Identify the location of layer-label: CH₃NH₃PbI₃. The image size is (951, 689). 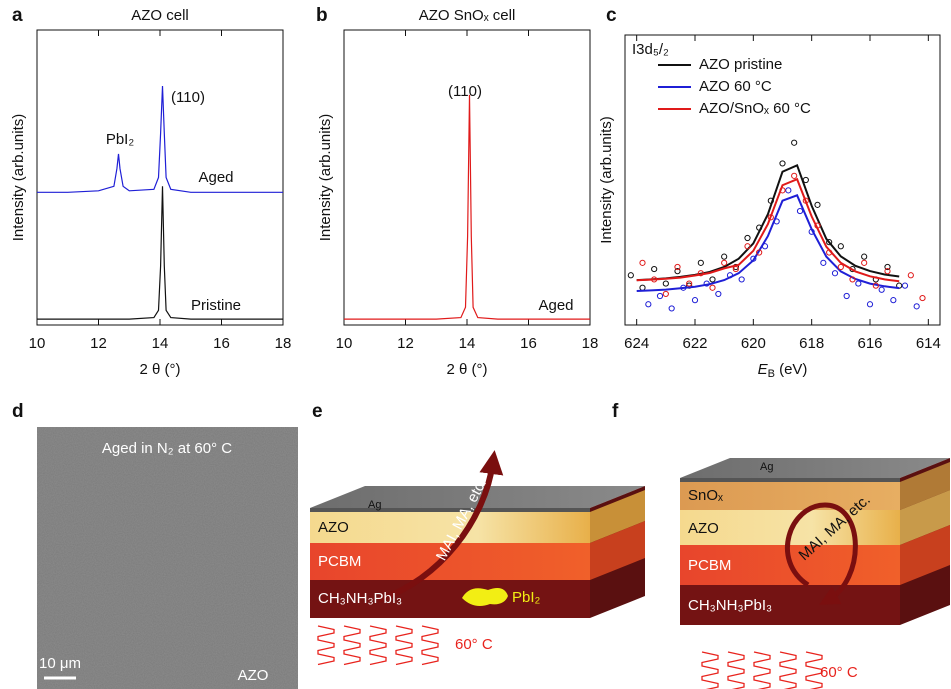
(730, 605).